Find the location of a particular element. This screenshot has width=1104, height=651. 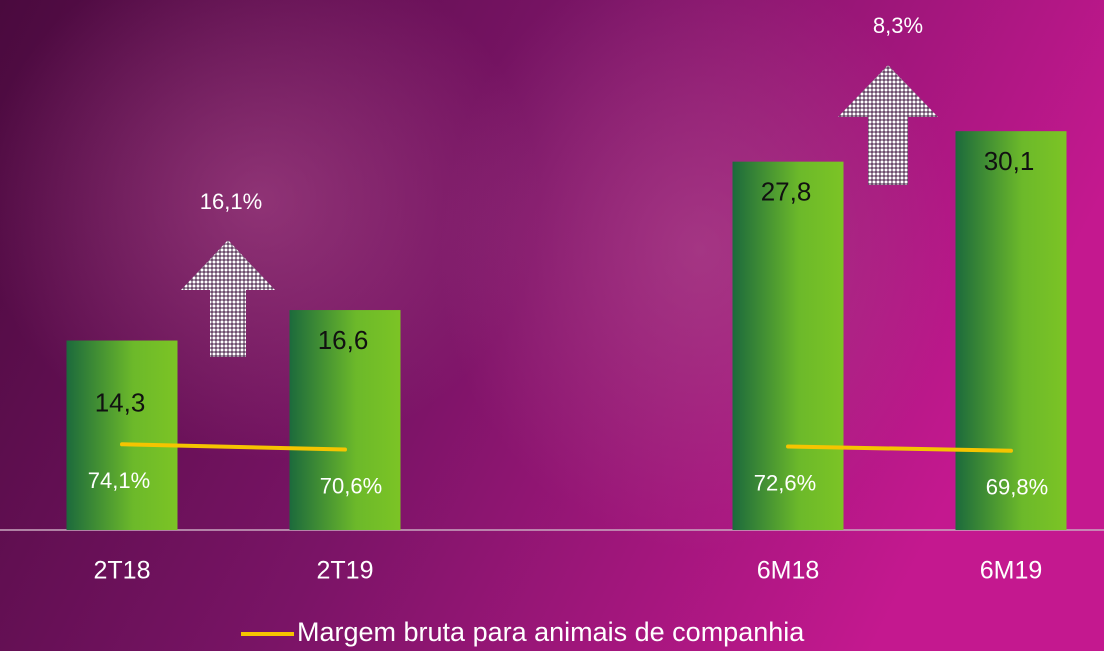

x-tick-label: 2T19 is located at coordinates (345, 571).